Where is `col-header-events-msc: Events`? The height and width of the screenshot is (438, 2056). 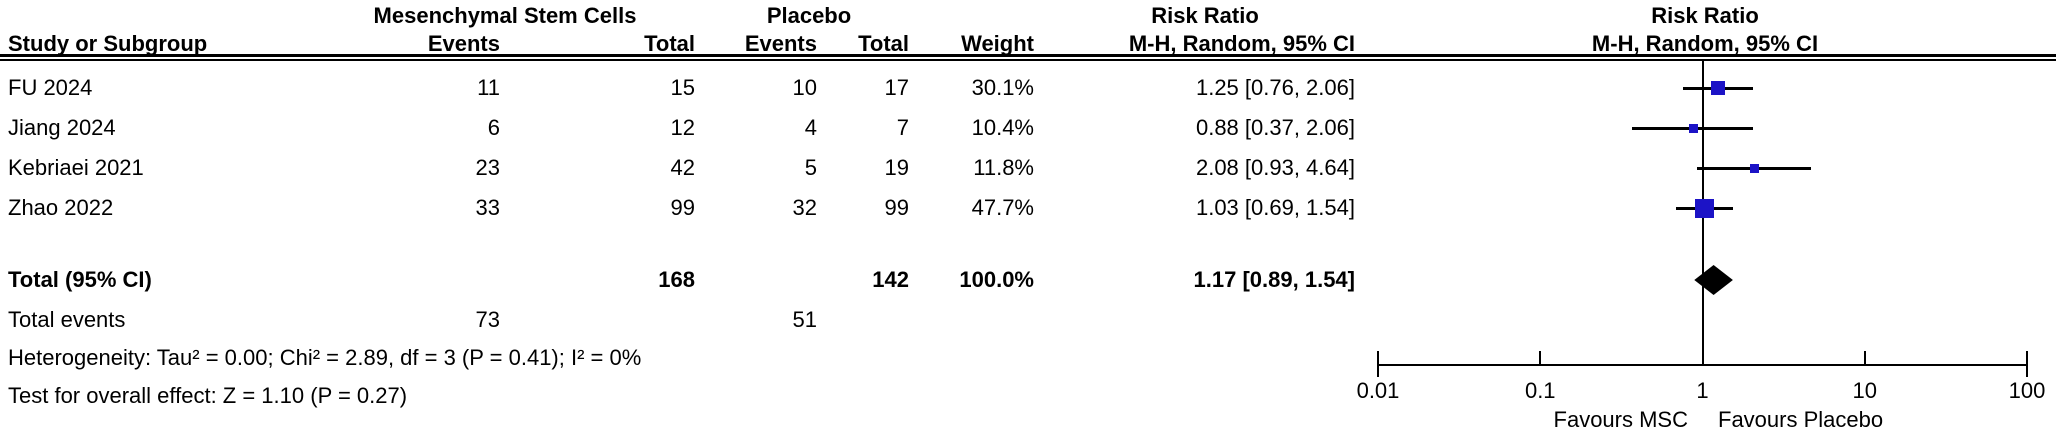
col-header-events-msc: Events is located at coordinates (463, 43).